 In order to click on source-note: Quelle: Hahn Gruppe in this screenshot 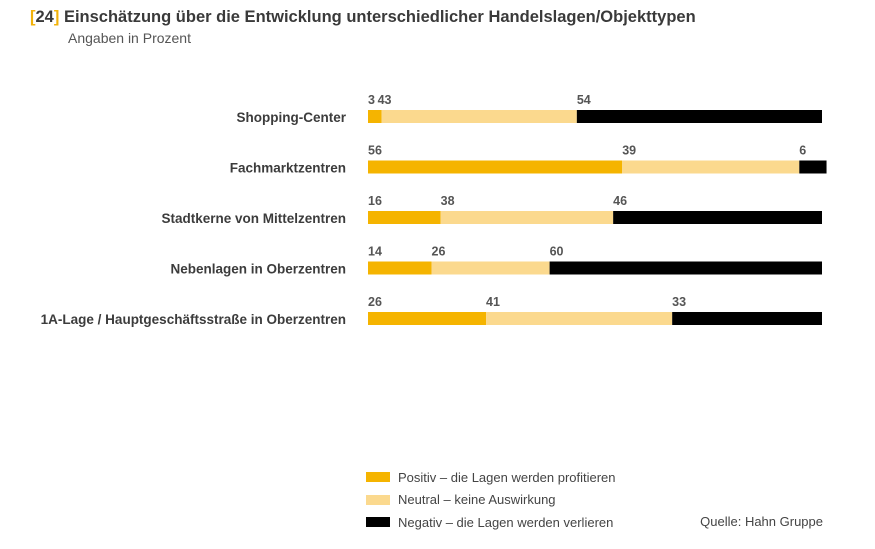, I will do `click(761, 521)`.